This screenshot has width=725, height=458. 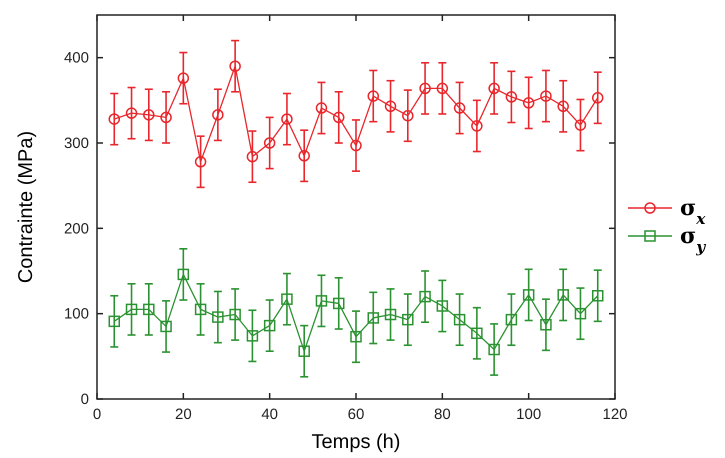 I want to click on y-tick-label: 100, so click(x=76, y=314).